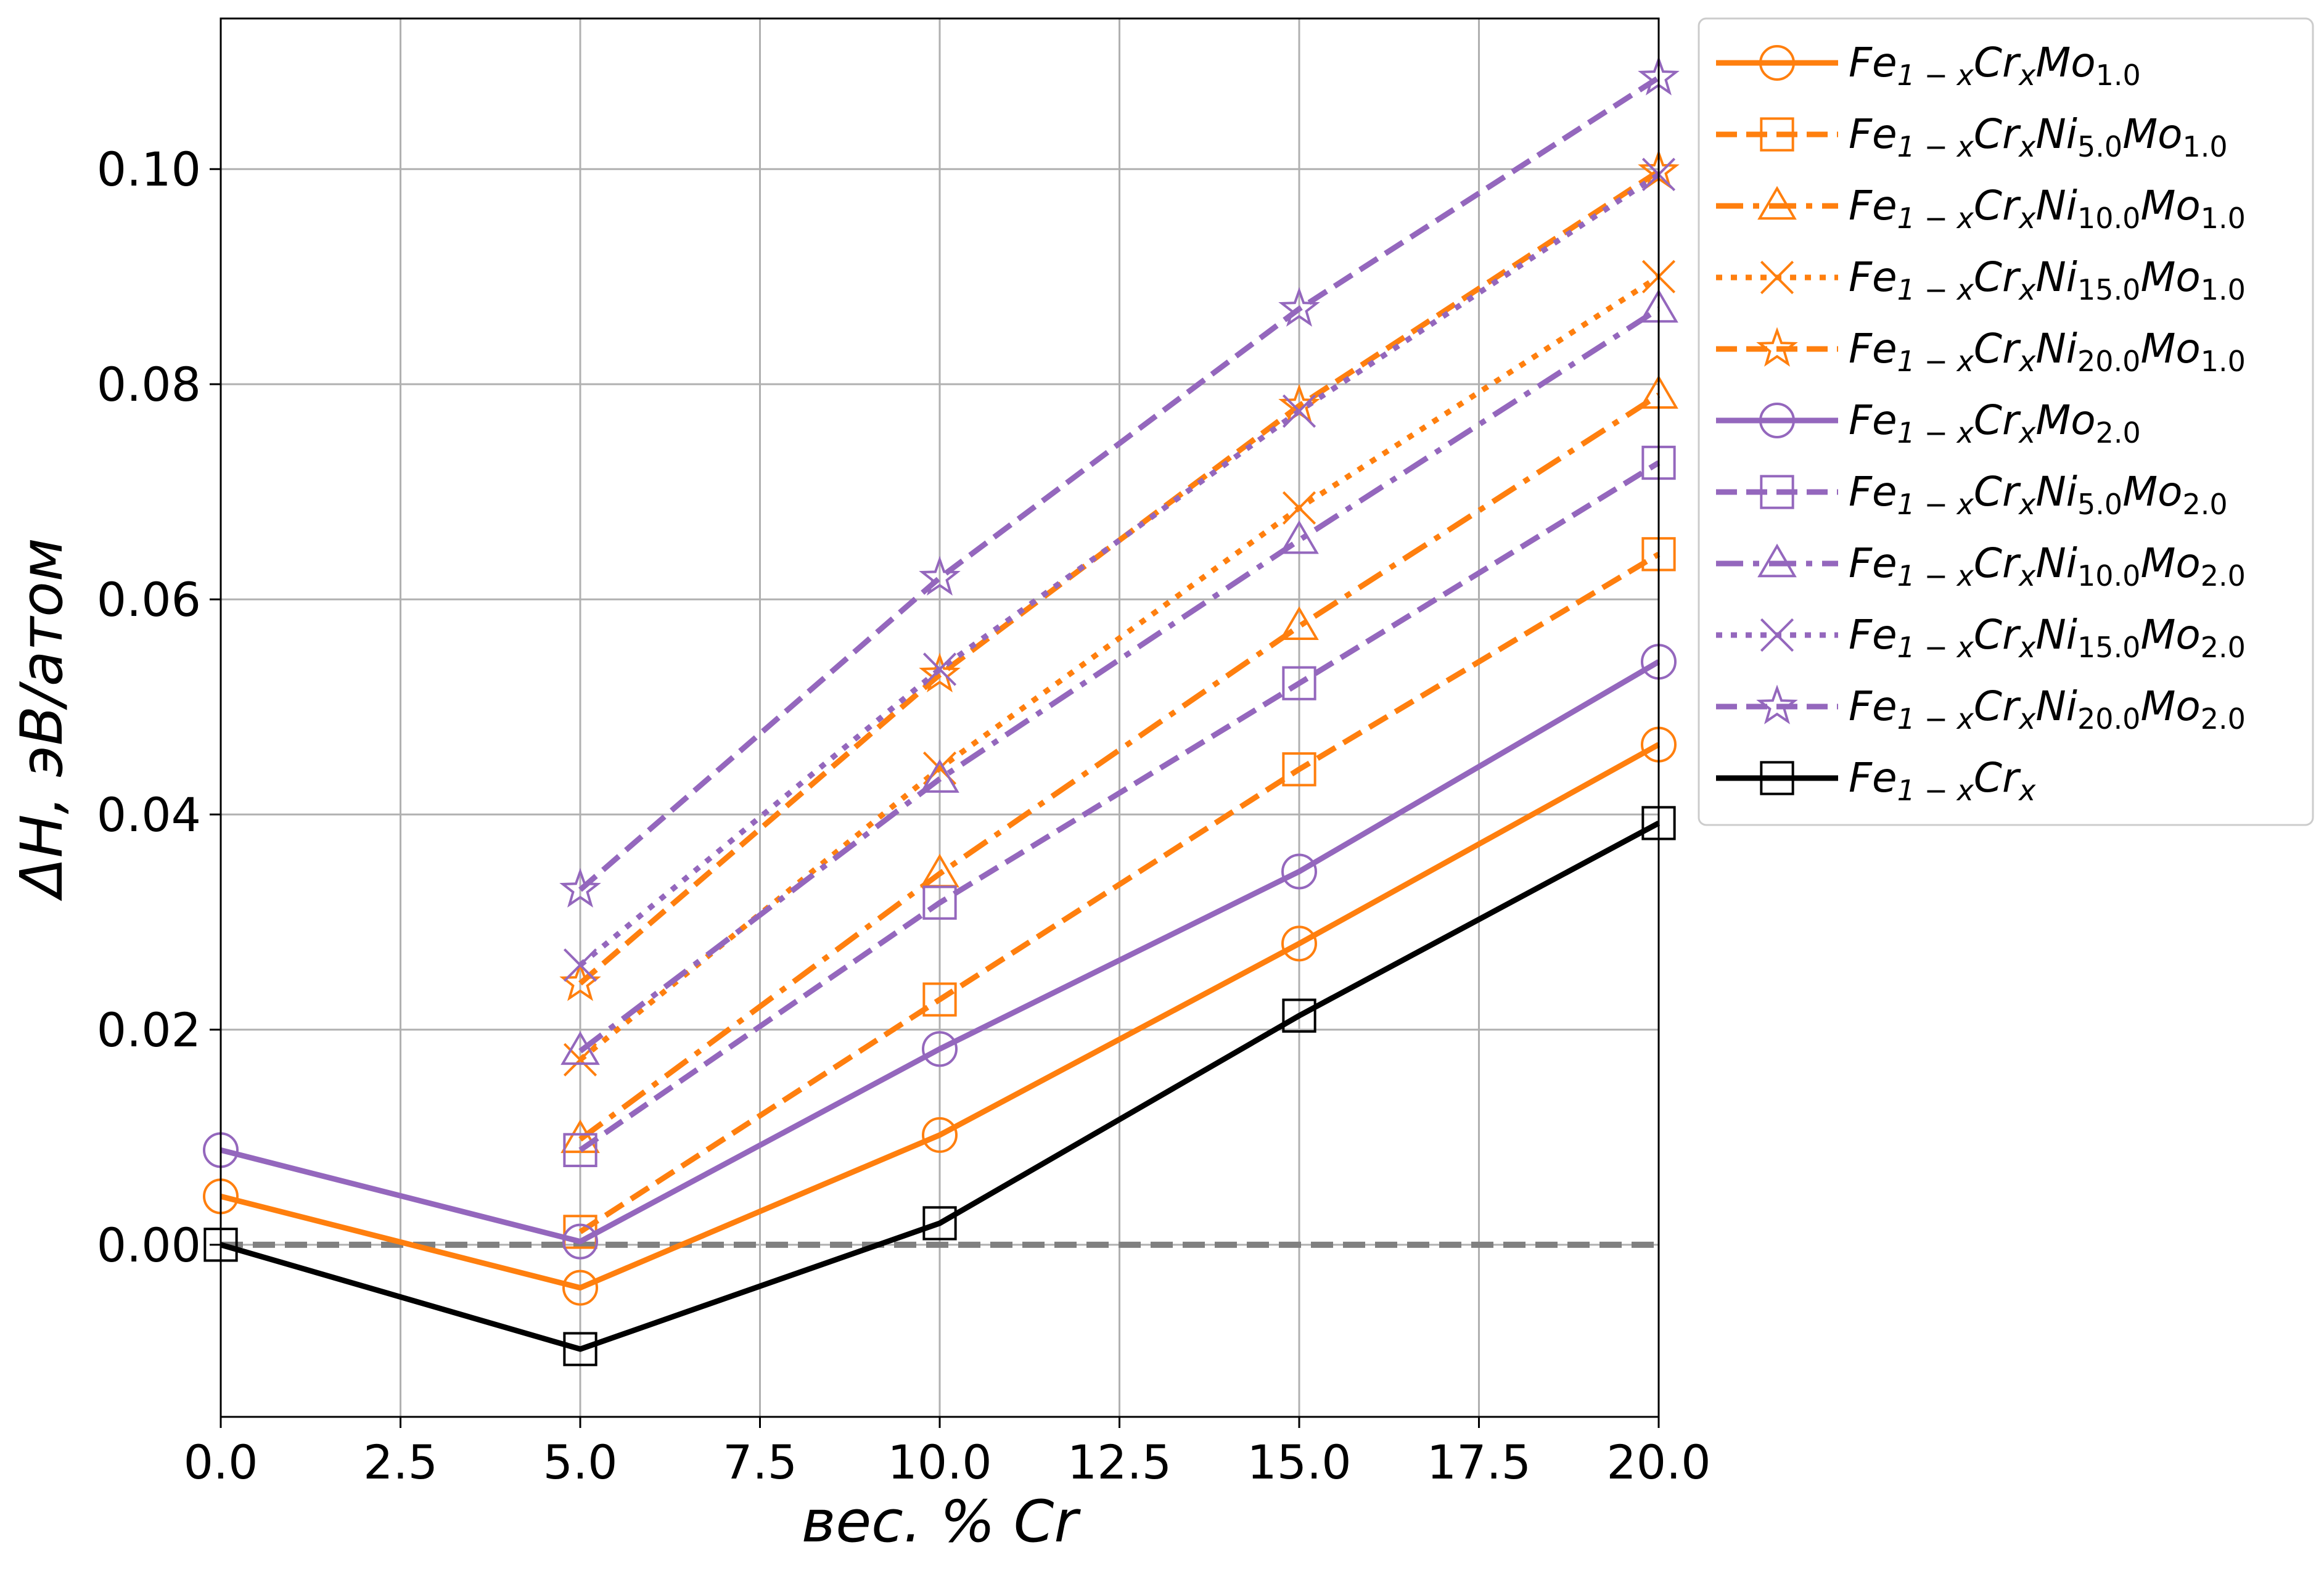 Image resolution: width=2324 pixels, height=1571 pixels. I want to click on legend-label: Fe1 − xCrxNi15.0Mo1.0, so click(2047, 279).